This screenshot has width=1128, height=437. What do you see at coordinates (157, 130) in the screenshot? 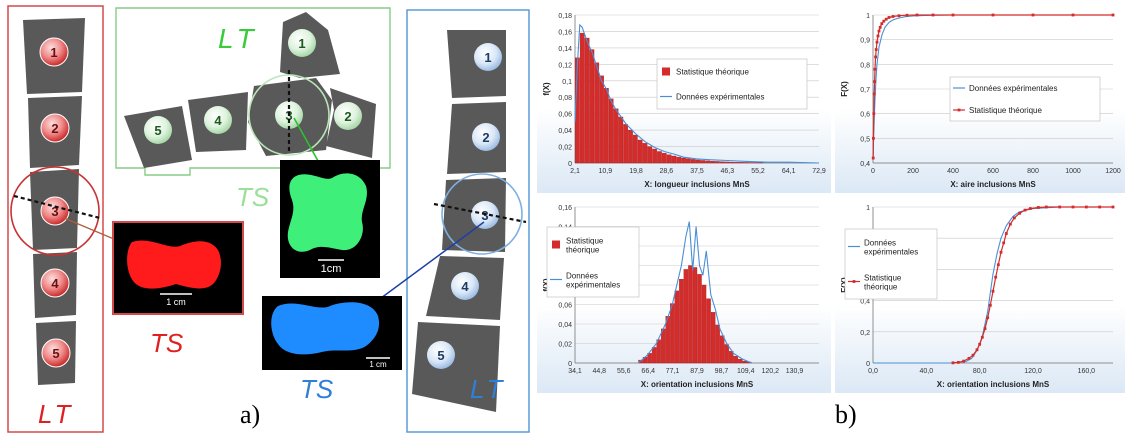
I see `middle-number-5: 5` at bounding box center [157, 130].